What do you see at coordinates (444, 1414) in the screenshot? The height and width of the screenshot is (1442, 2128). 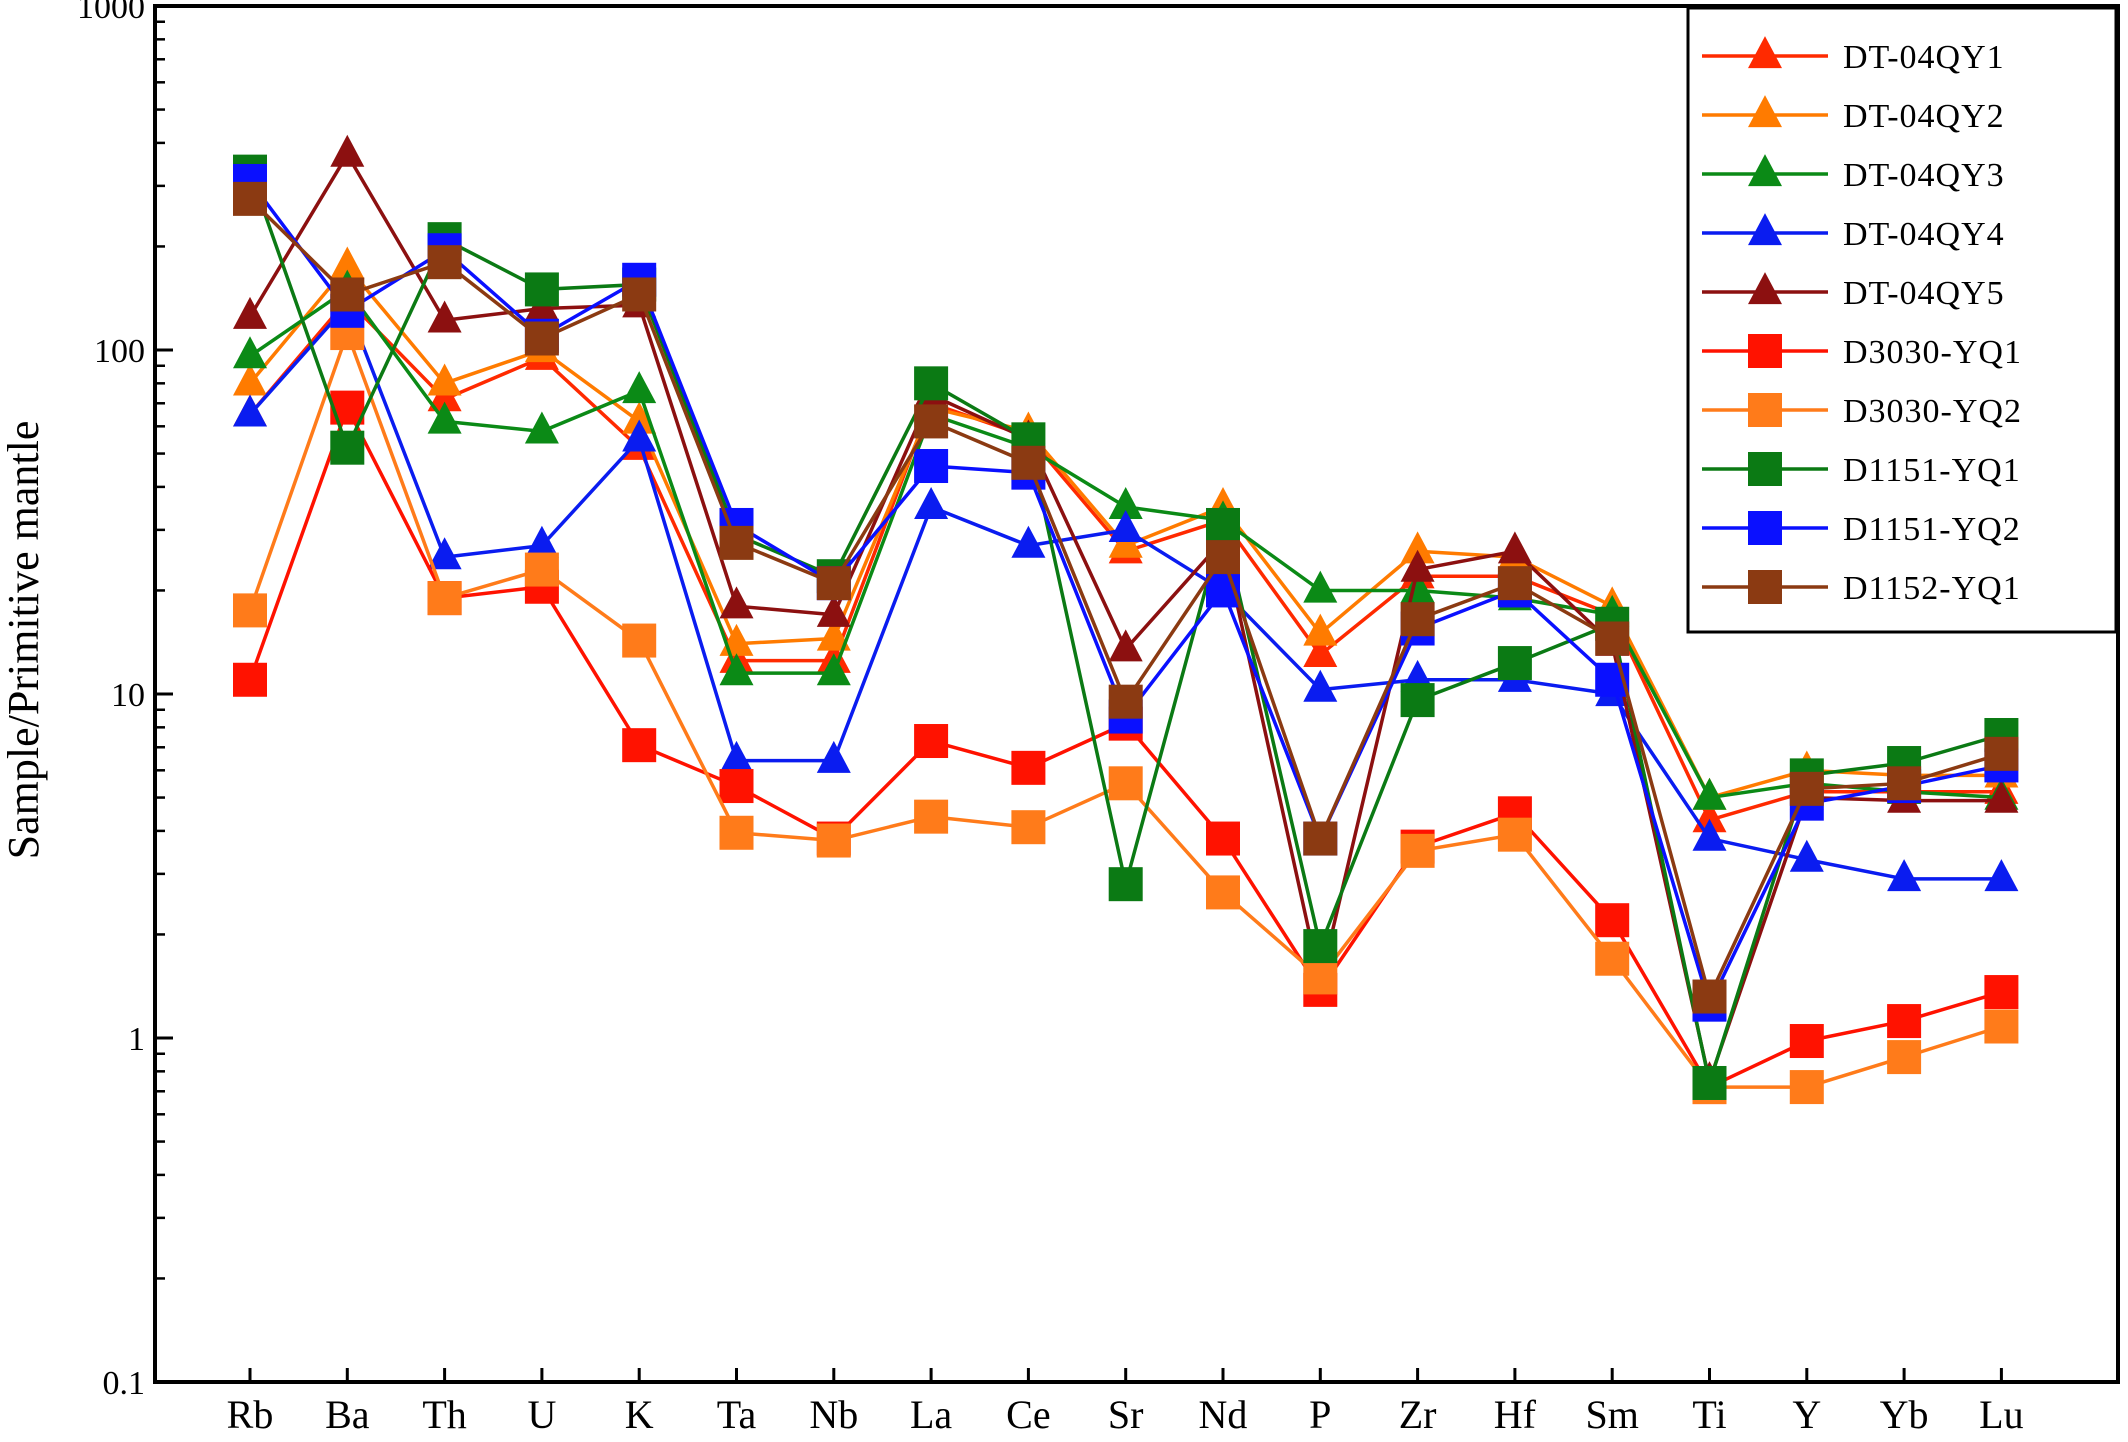 I see `x-tick-label: Th` at bounding box center [444, 1414].